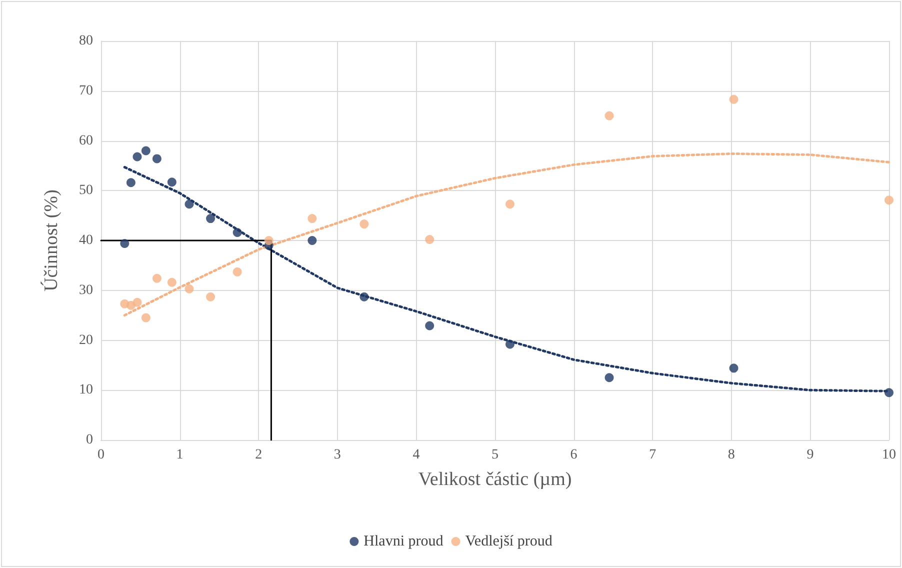 The image size is (902, 568). What do you see at coordinates (101, 455) in the screenshot?
I see `x-tick-label: 0` at bounding box center [101, 455].